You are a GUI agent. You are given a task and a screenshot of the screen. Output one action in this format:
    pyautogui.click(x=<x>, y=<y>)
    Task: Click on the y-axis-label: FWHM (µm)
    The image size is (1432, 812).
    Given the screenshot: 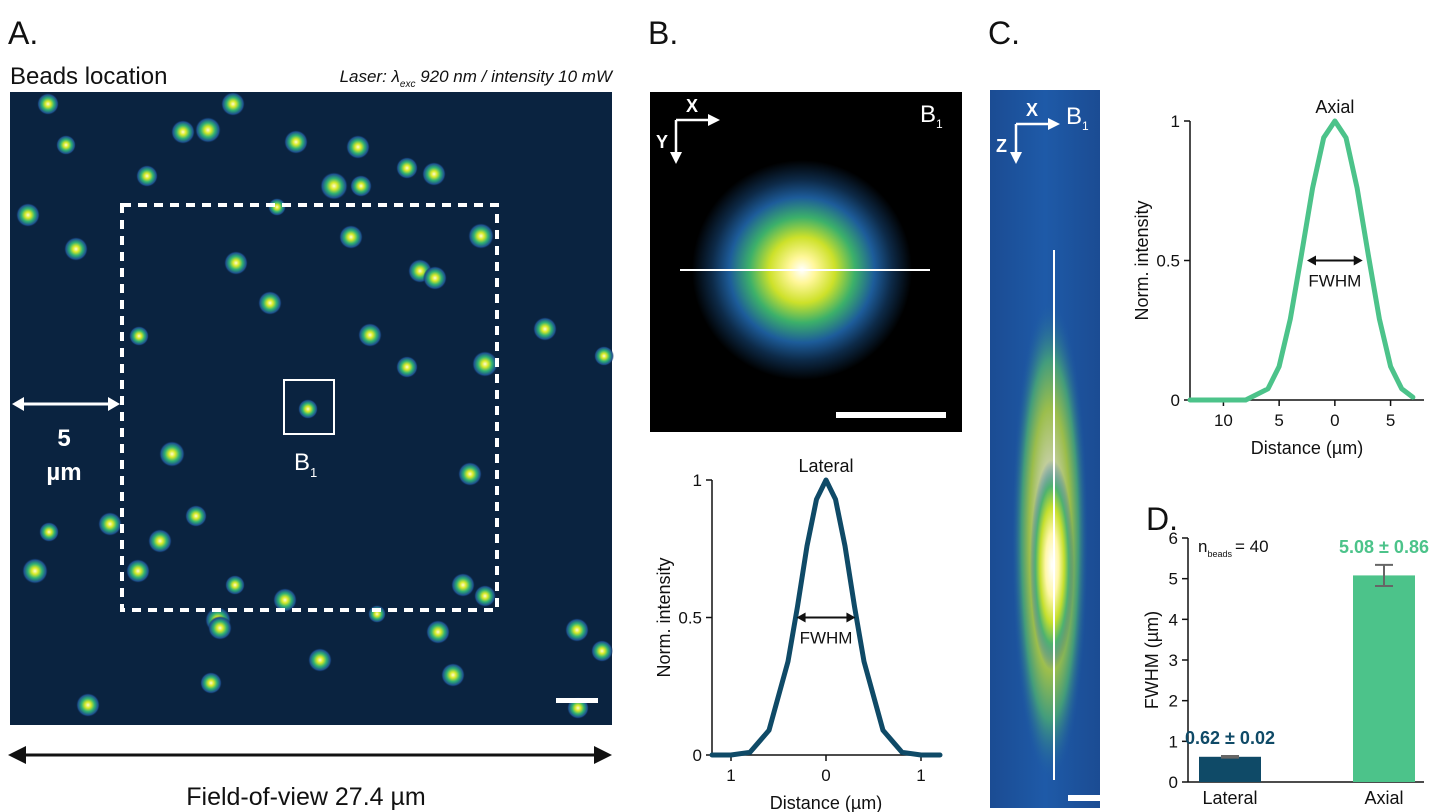 What is the action you would take?
    pyautogui.click(x=1152, y=660)
    